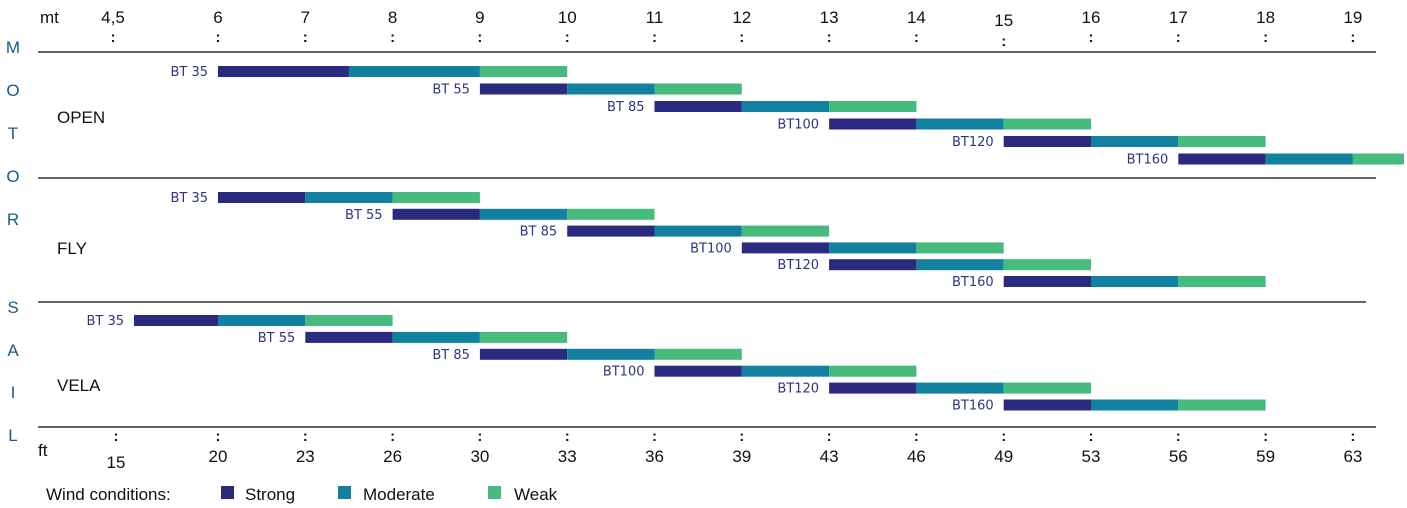 The width and height of the screenshot is (1407, 508). I want to click on top-axis-tick: 18, so click(1265, 17).